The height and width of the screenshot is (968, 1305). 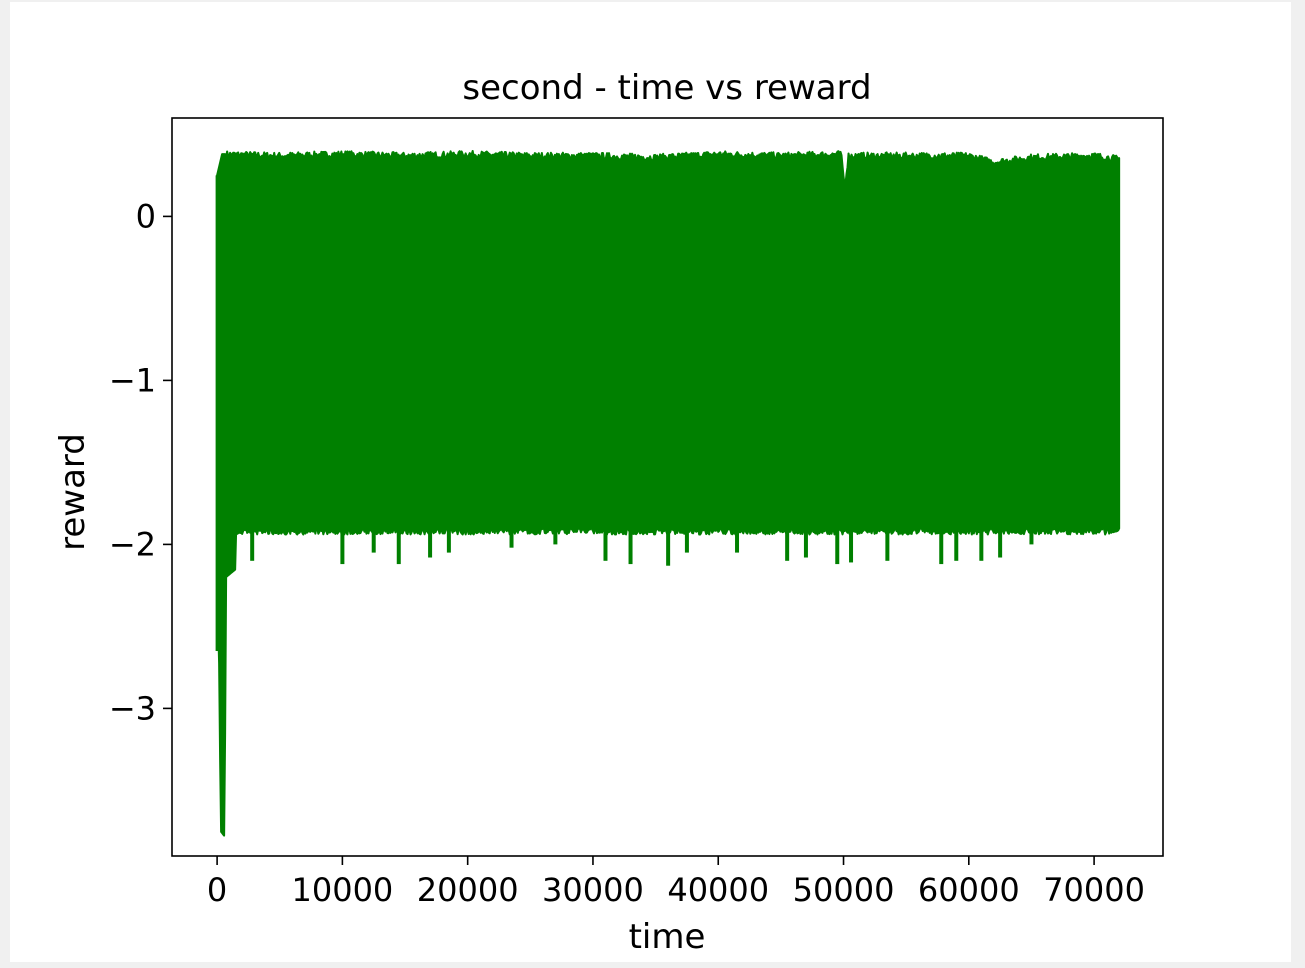 What do you see at coordinates (1094, 890) in the screenshot?
I see `x-tick-label: 70000` at bounding box center [1094, 890].